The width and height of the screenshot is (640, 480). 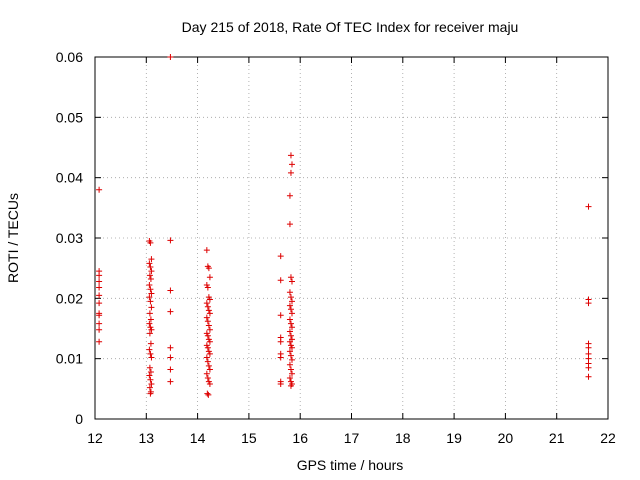 What do you see at coordinates (300, 438) in the screenshot?
I see `x-tick-label: 16` at bounding box center [300, 438].